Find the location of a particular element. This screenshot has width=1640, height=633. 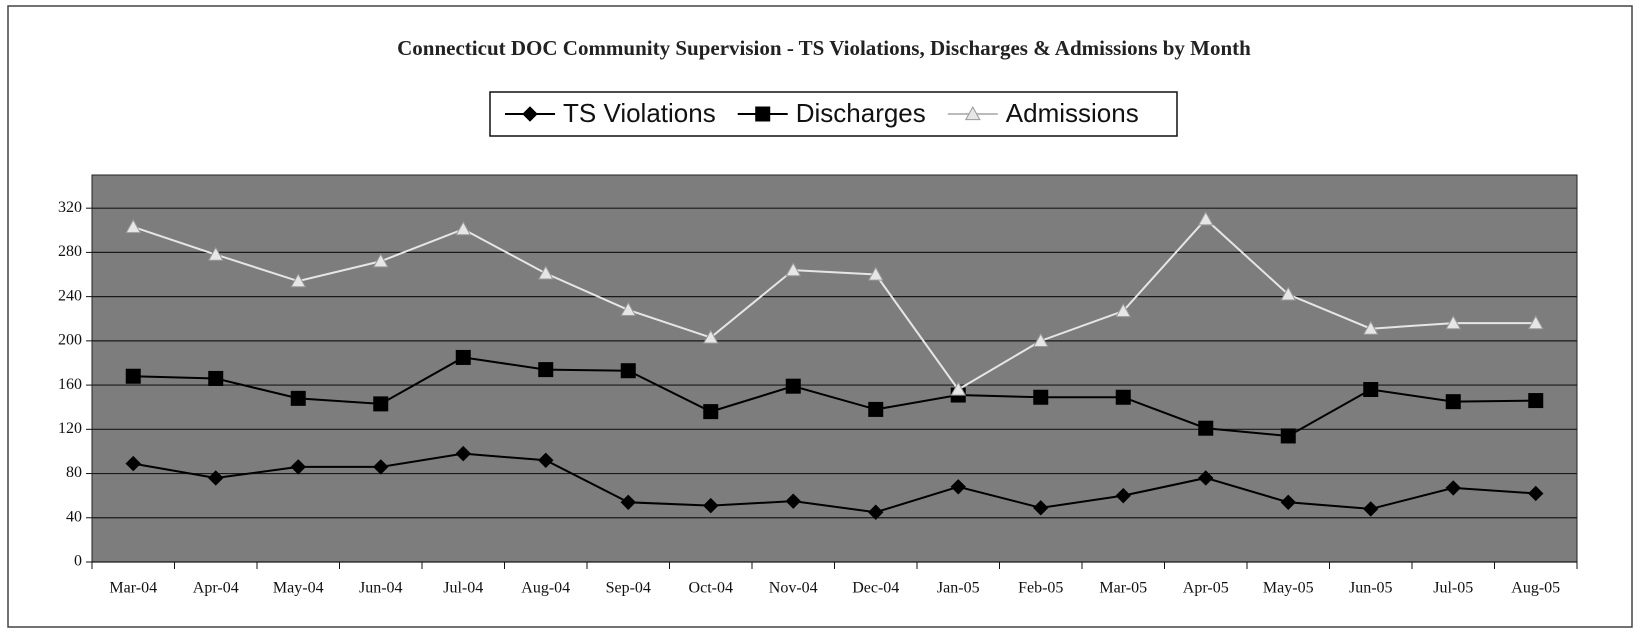

legend-label: TS Violations is located at coordinates (639, 113).